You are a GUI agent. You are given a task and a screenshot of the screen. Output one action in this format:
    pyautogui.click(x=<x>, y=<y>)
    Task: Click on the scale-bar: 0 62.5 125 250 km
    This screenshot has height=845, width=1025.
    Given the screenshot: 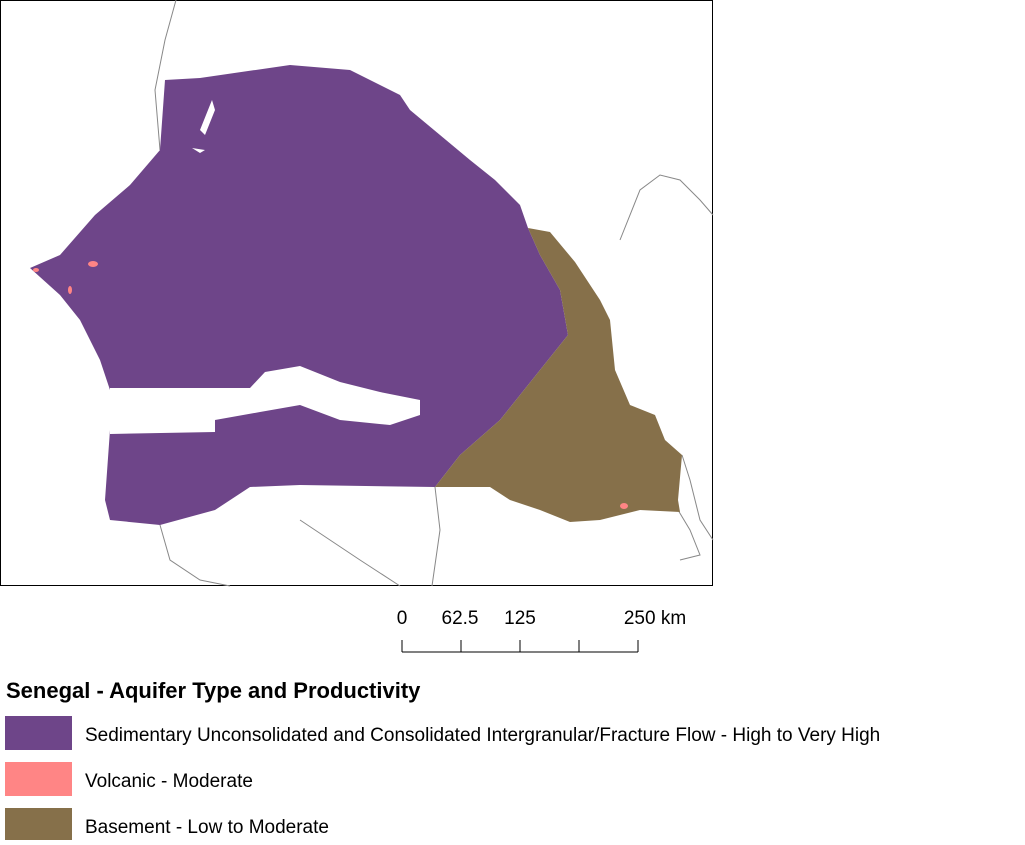 What is the action you would take?
    pyautogui.click(x=541, y=630)
    